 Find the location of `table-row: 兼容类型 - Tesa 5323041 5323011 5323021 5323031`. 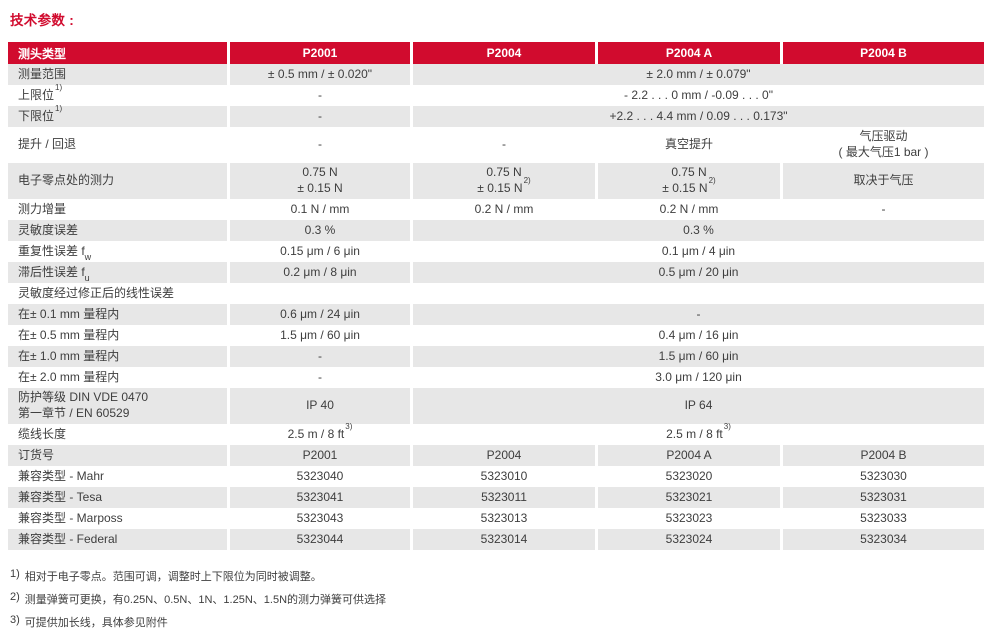

table-row: 兼容类型 - Tesa 5323041 5323011 5323021 5323031 is located at coordinates (496, 497).